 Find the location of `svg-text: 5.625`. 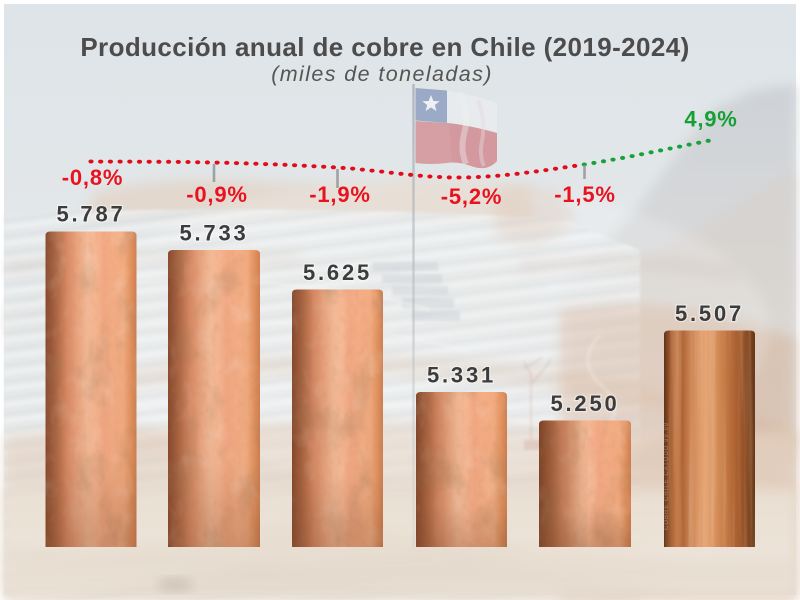

svg-text: 5.625 is located at coordinates (337, 272).